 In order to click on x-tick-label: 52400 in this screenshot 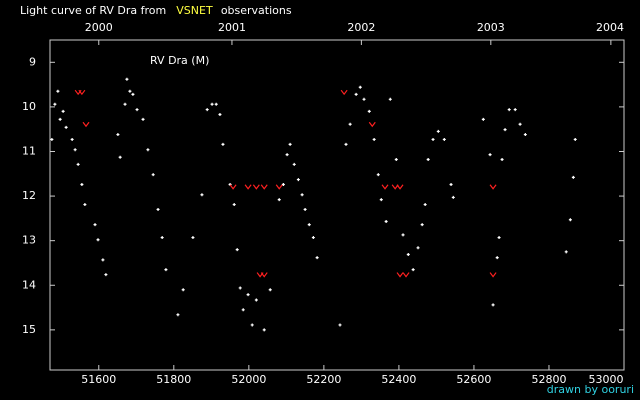, I will do `click(398, 379)`.